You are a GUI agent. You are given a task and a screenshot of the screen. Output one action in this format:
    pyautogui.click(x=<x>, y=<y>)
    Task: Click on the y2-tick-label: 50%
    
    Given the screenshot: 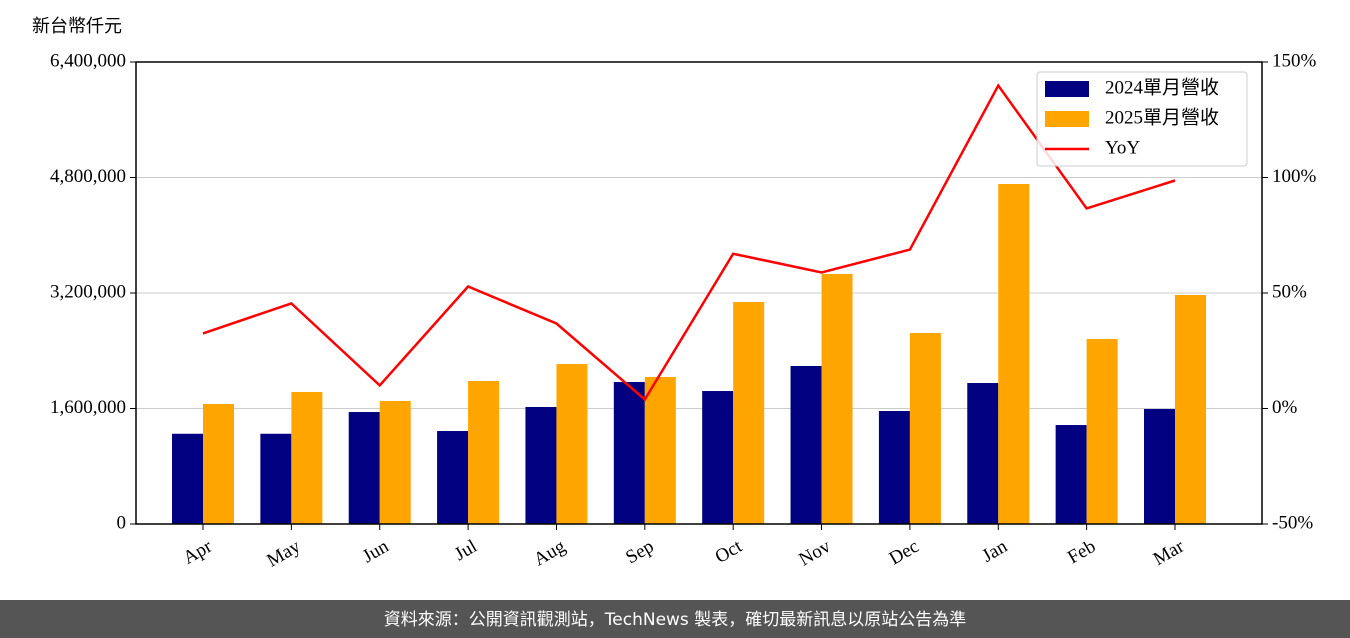 What is the action you would take?
    pyautogui.click(x=1289, y=291)
    